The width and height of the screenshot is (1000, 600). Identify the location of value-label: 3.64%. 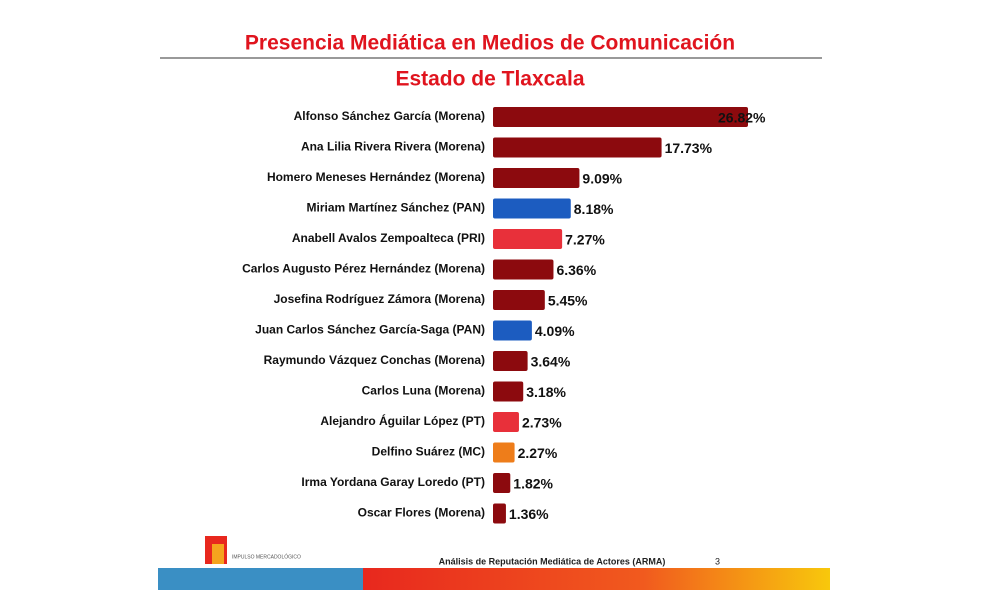
(551, 362).